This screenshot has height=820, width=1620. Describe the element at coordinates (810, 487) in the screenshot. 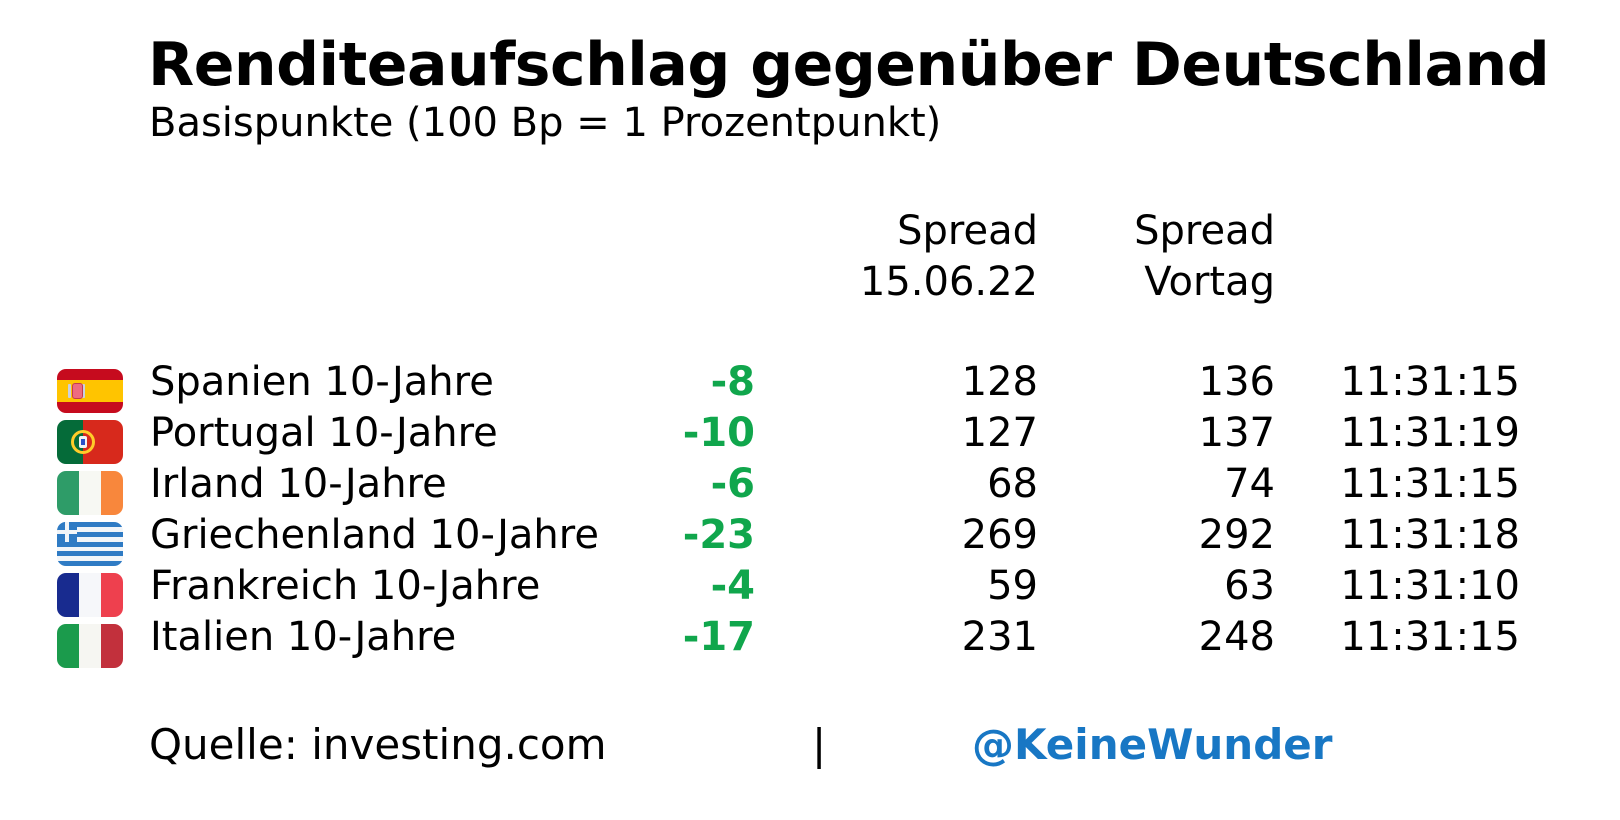

I see `table-row: Irland 10-Jahre -6 68 74 11:31:15` at that location.